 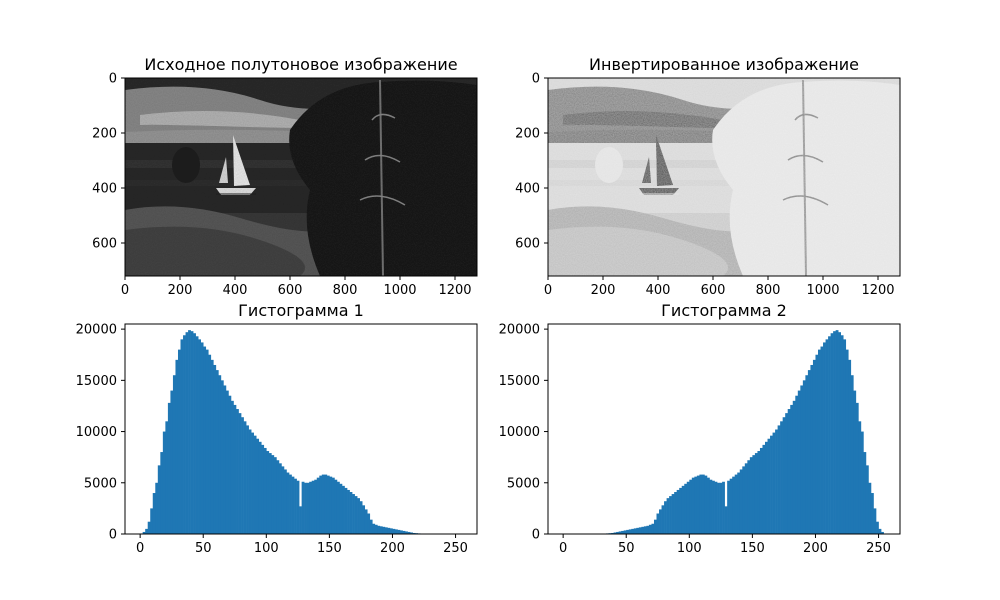 What do you see at coordinates (878, 548) in the screenshot?
I see `x-tick-label: 250` at bounding box center [878, 548].